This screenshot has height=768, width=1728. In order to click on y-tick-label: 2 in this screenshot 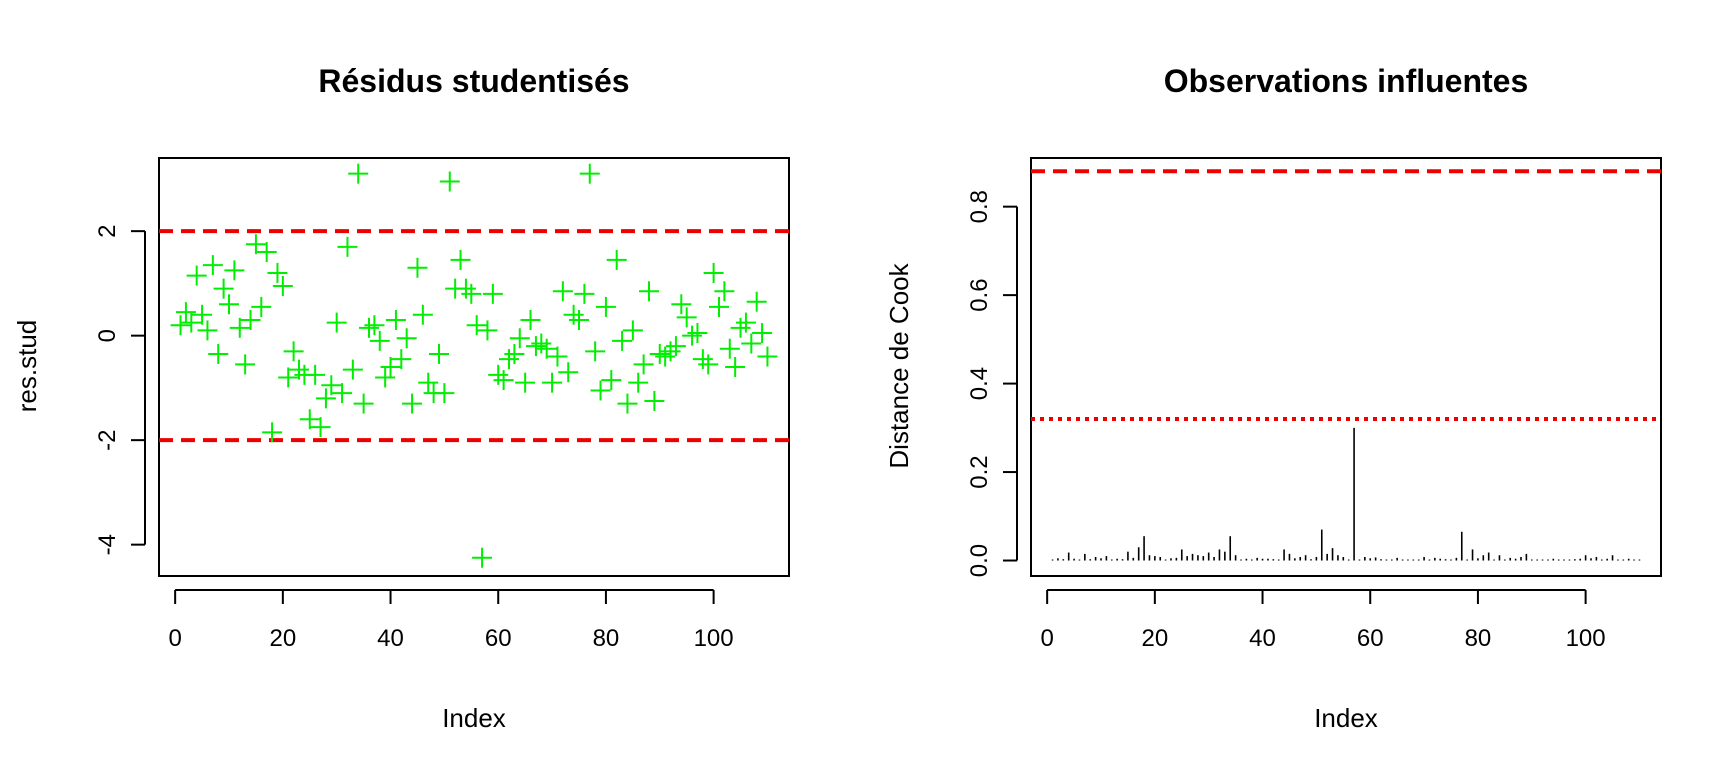, I will do `click(107, 230)`.